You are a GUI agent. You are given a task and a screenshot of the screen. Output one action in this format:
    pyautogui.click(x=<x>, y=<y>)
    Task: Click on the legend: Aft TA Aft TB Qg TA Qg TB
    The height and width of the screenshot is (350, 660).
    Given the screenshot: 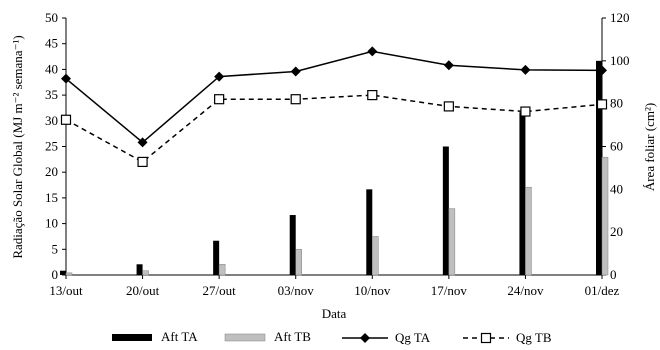 What is the action you would take?
    pyautogui.click(x=332, y=337)
    